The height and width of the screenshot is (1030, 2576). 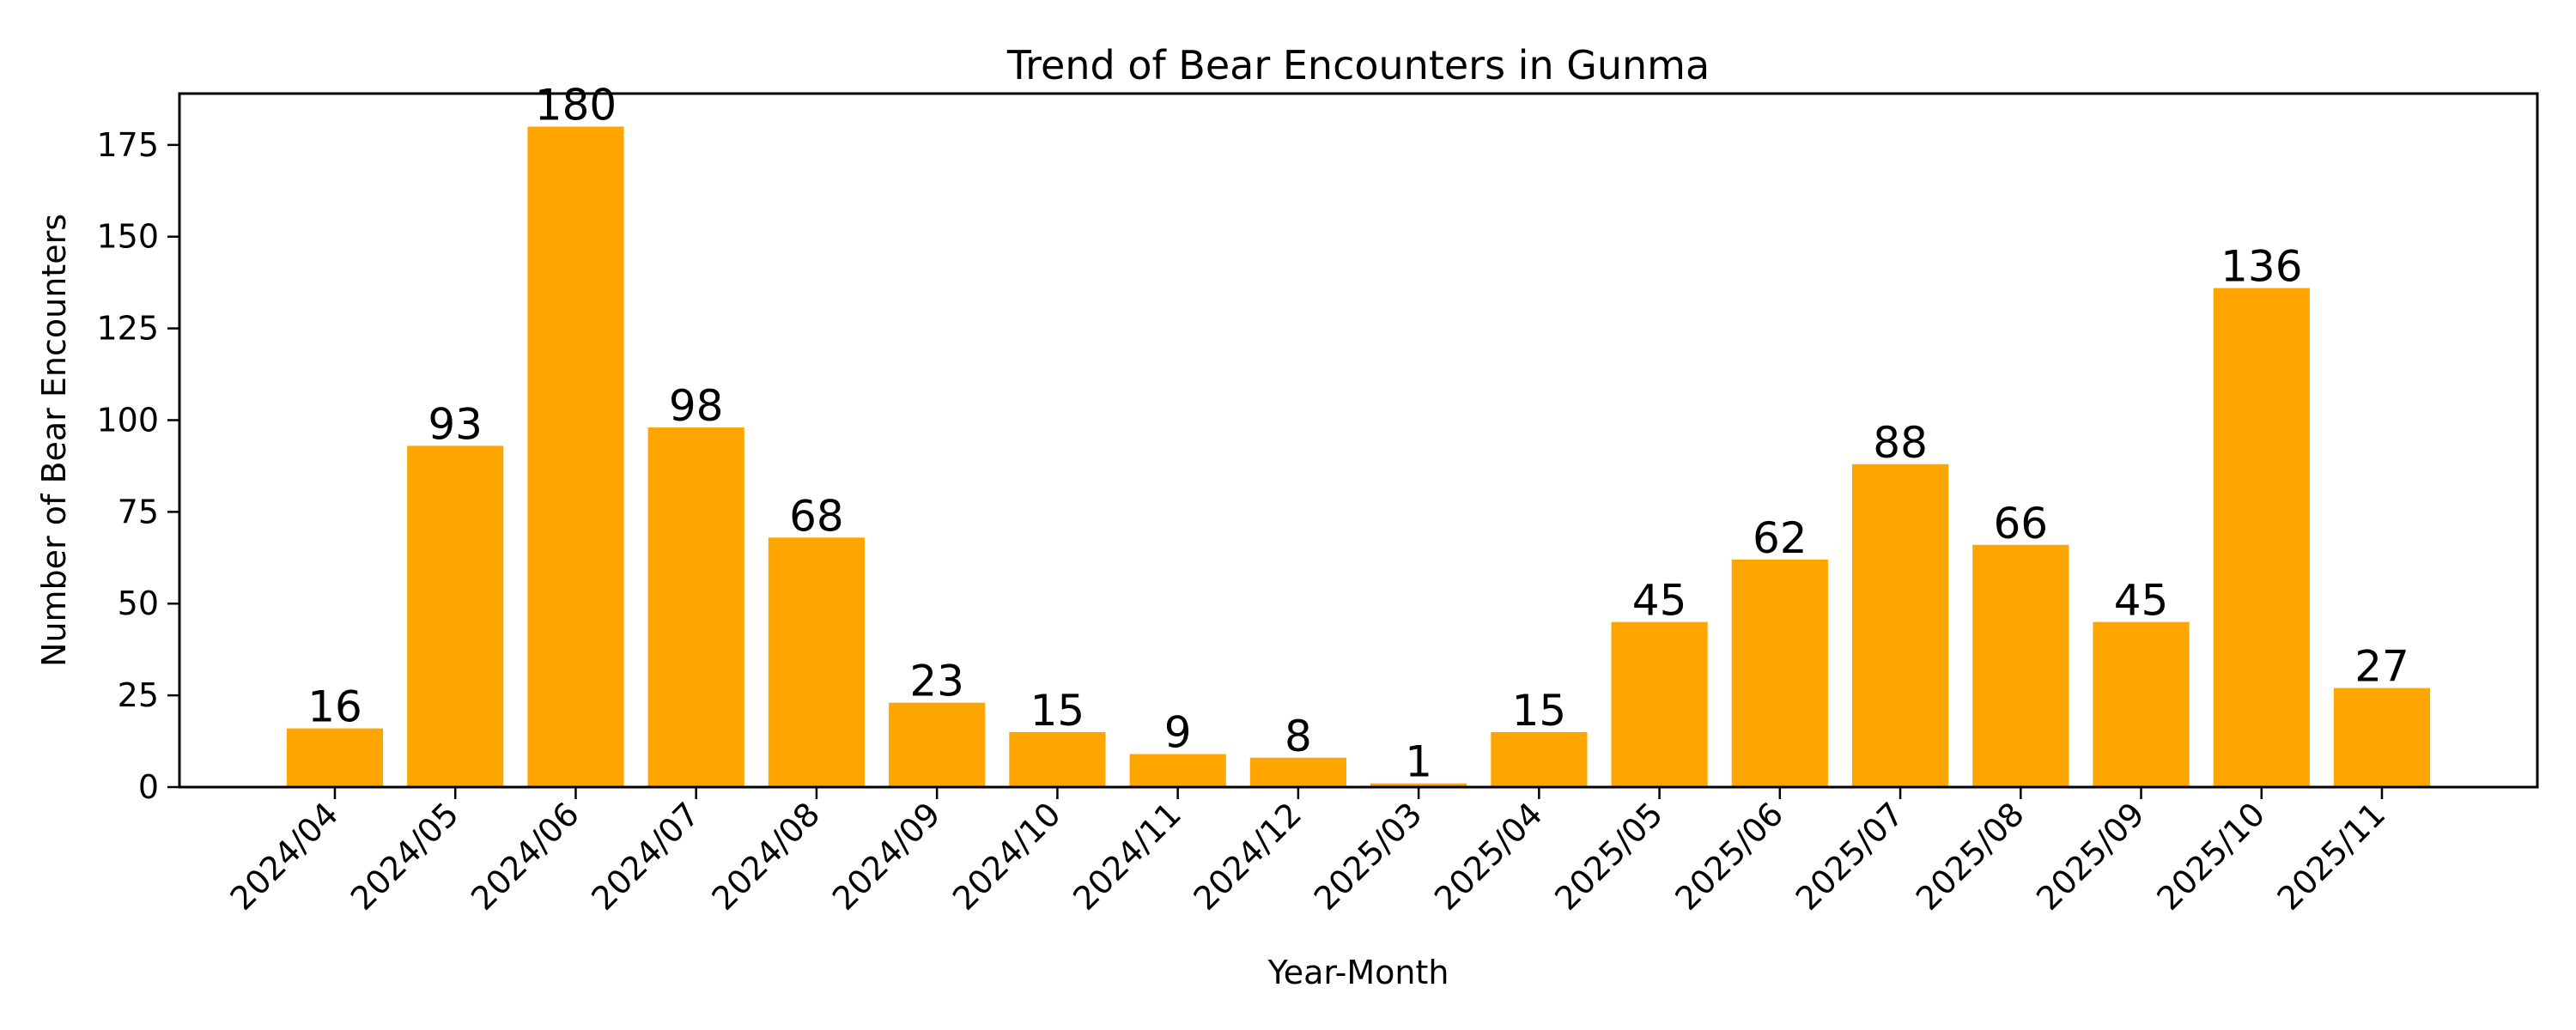 What do you see at coordinates (1298, 736) in the screenshot?
I see `bar-value-label: 8` at bounding box center [1298, 736].